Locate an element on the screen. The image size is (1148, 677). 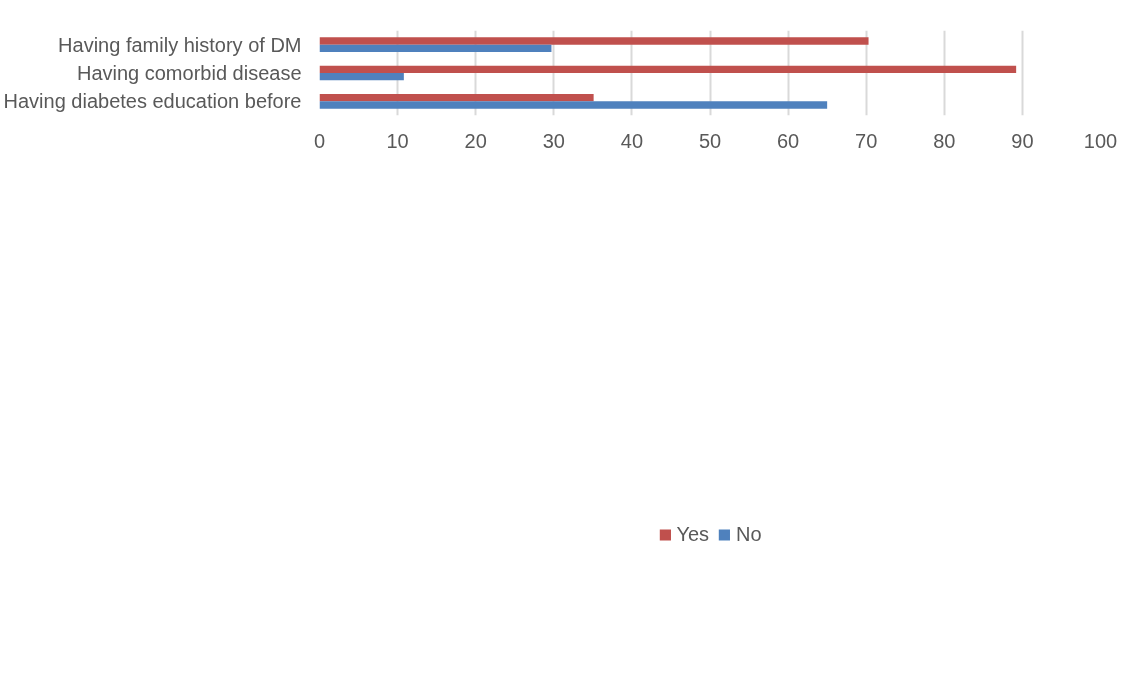
y-tick-label: Having comorbid disease is located at coordinates (189, 73).